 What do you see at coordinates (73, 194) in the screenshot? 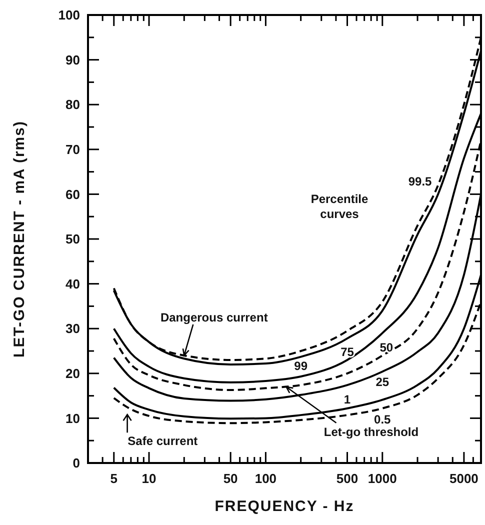
I see `y-tick-label: 60` at bounding box center [73, 194].